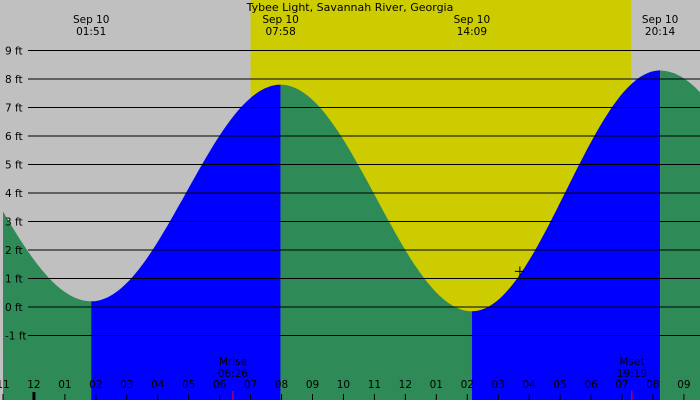 This screenshot has height=400, width=700. What do you see at coordinates (233, 362) in the screenshot?
I see `moon-event-label: Mrise` at bounding box center [233, 362].